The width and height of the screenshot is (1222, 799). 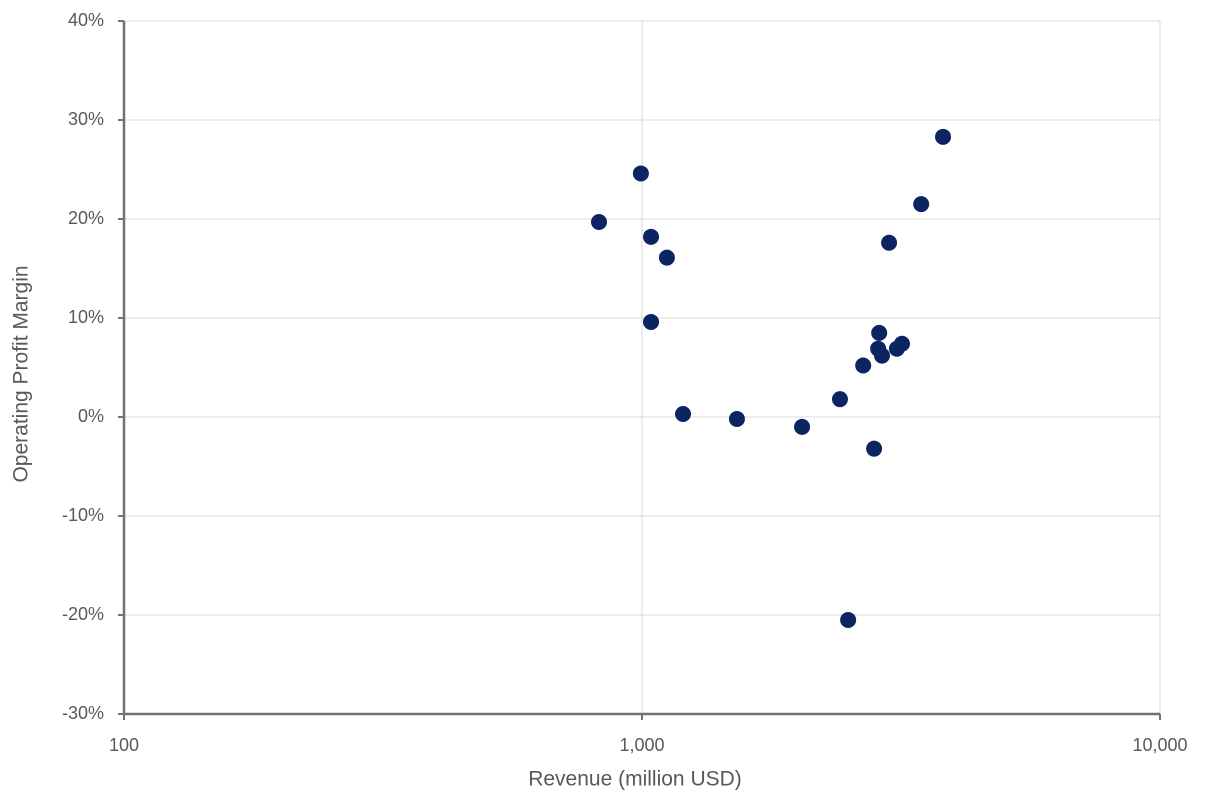 I want to click on y-tick-label: 20%, so click(x=86, y=218).